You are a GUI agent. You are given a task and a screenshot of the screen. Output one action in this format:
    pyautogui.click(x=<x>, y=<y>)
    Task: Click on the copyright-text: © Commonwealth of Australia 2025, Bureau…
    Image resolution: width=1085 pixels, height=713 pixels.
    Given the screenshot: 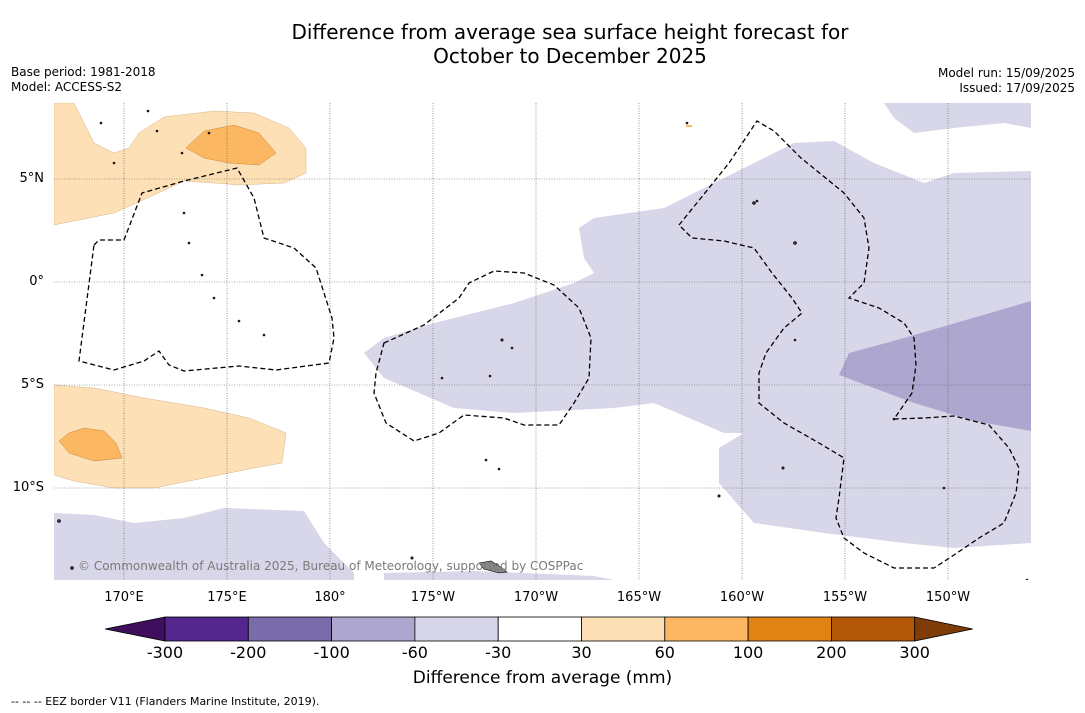 What is the action you would take?
    pyautogui.click(x=331, y=566)
    